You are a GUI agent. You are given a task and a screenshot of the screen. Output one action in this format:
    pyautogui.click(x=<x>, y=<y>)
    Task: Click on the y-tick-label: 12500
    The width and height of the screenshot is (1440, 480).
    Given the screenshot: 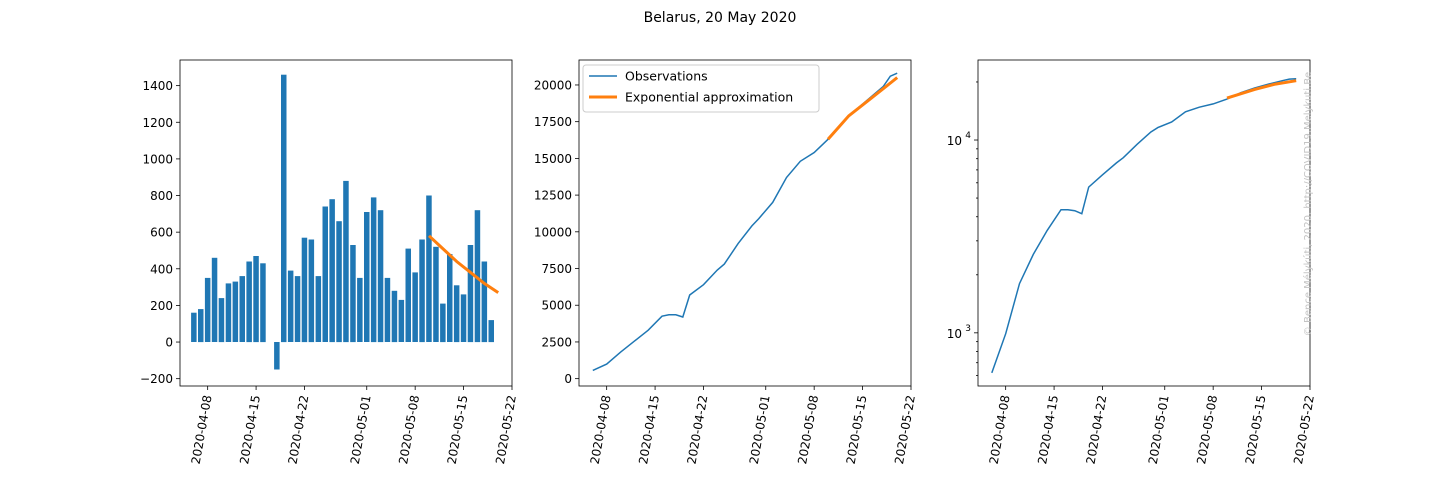 What is the action you would take?
    pyautogui.click(x=553, y=196)
    